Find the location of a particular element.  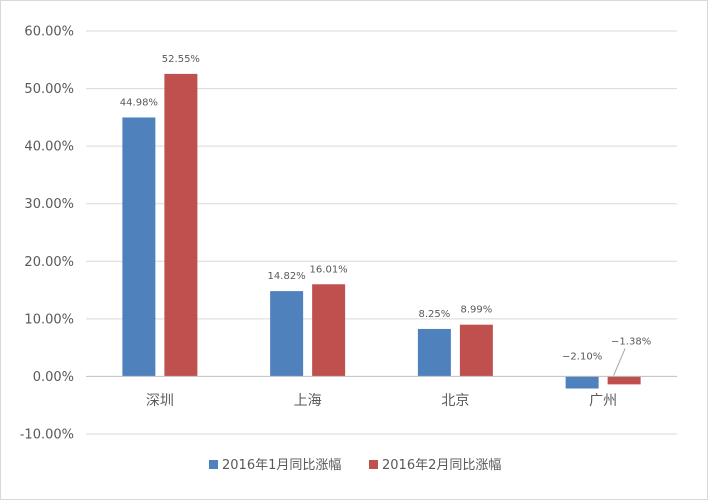

legend: 2016年1月同比涨幅 2016年2月同比涨幅 is located at coordinates (355, 465).